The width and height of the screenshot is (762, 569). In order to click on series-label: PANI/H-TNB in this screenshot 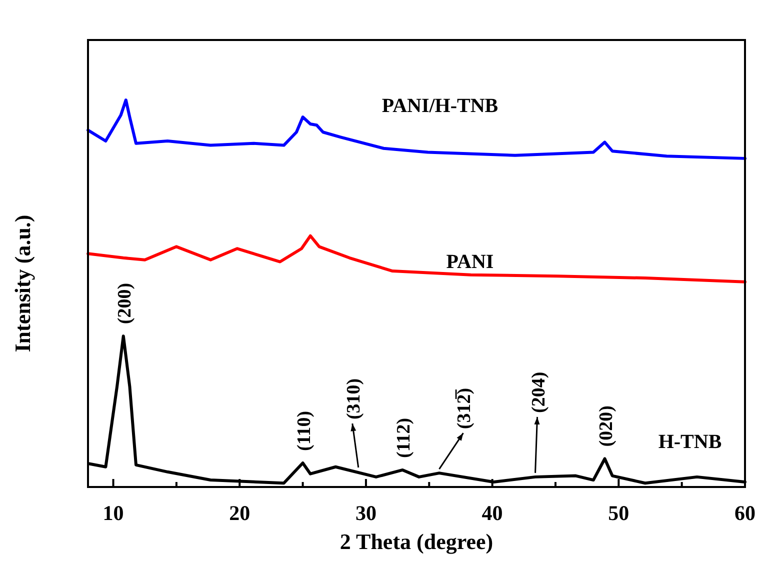, I will do `click(440, 106)`.